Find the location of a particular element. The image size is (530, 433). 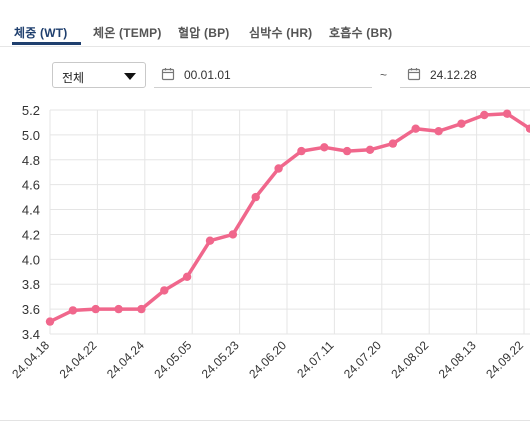

tab-breathing-rate: 호흡수 (BR) is located at coordinates (361, 33).